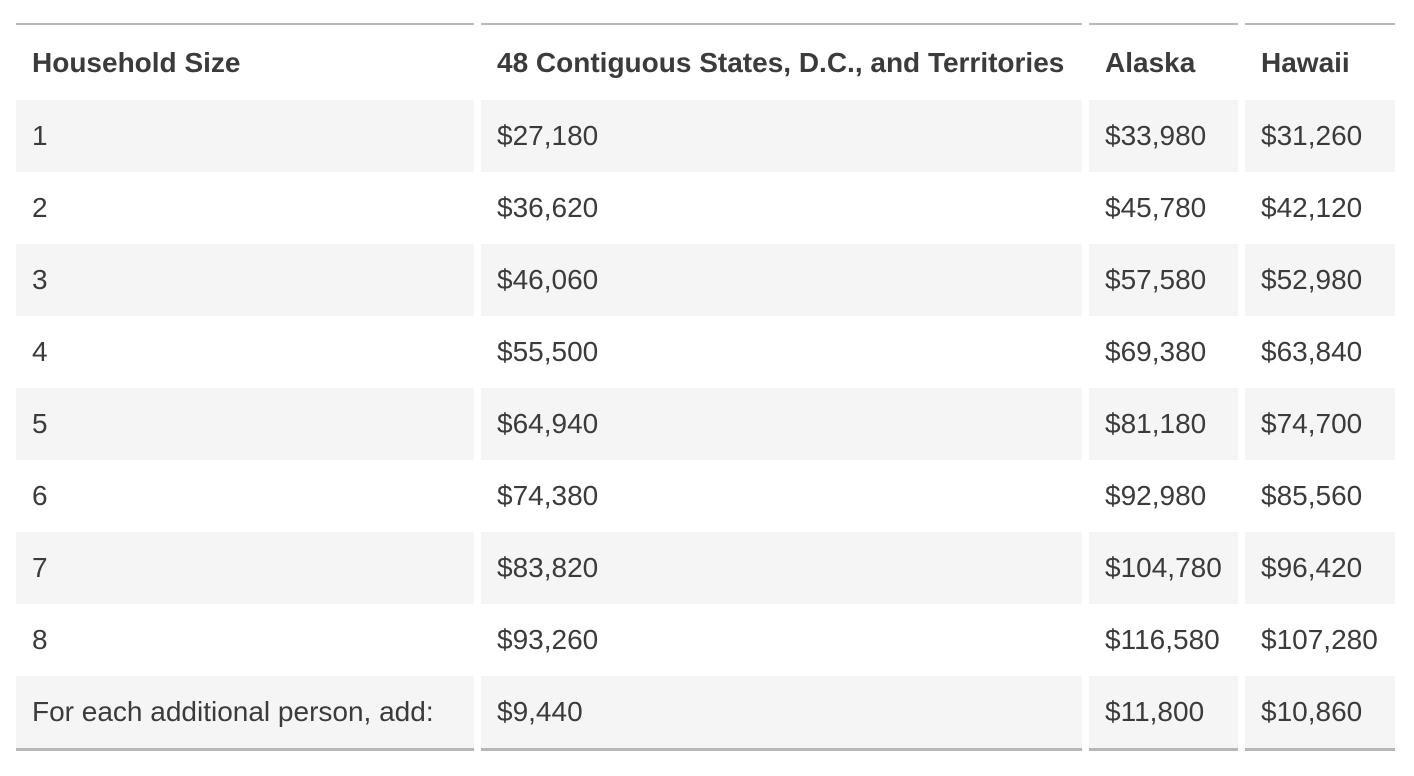  Describe the element at coordinates (781, 136) in the screenshot. I see `table-cell-contiguous: $27,180` at that location.